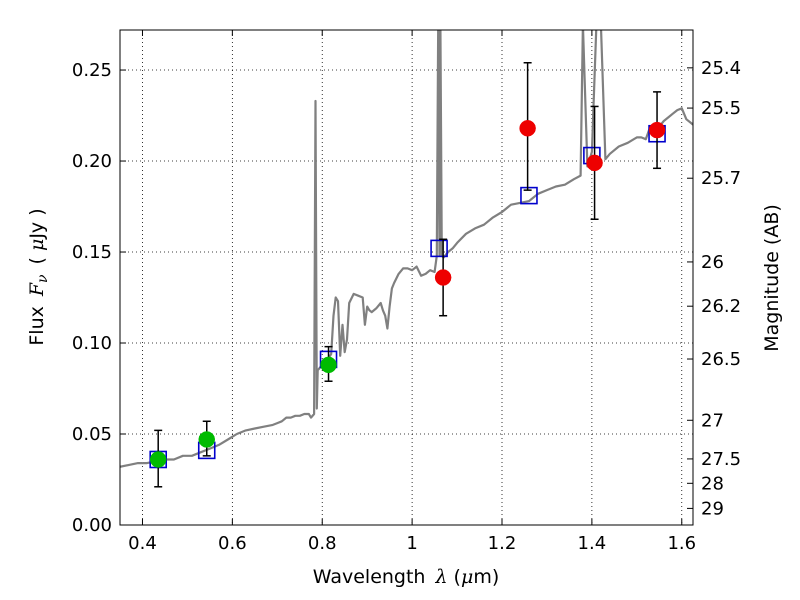  I want to click on magnitude-tick-label: 27.5, so click(721, 459).